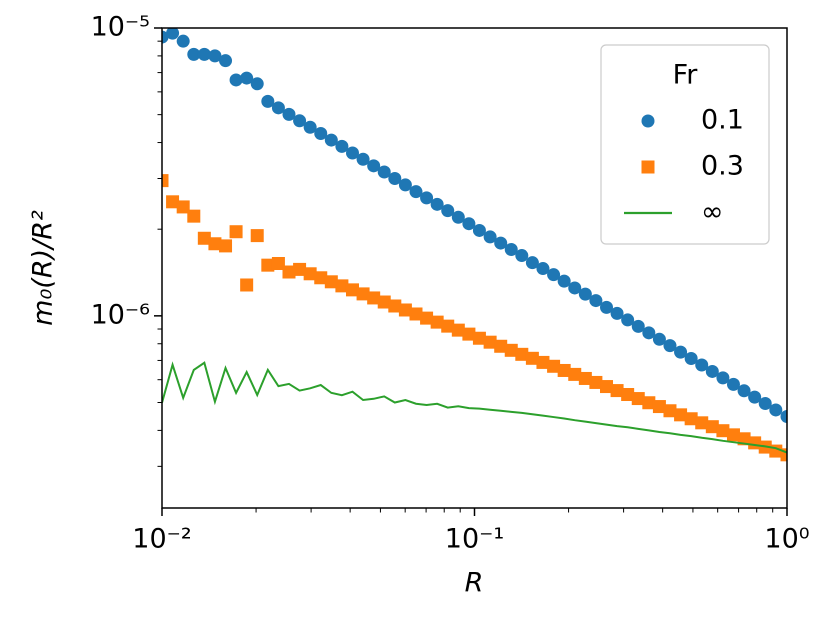  What do you see at coordinates (474, 407) in the screenshot?
I see `series-line` at bounding box center [474, 407].